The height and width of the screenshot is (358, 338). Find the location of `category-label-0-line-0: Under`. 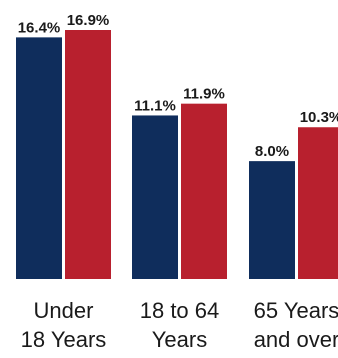

category-label-0-line-0: Under is located at coordinates (64, 310).